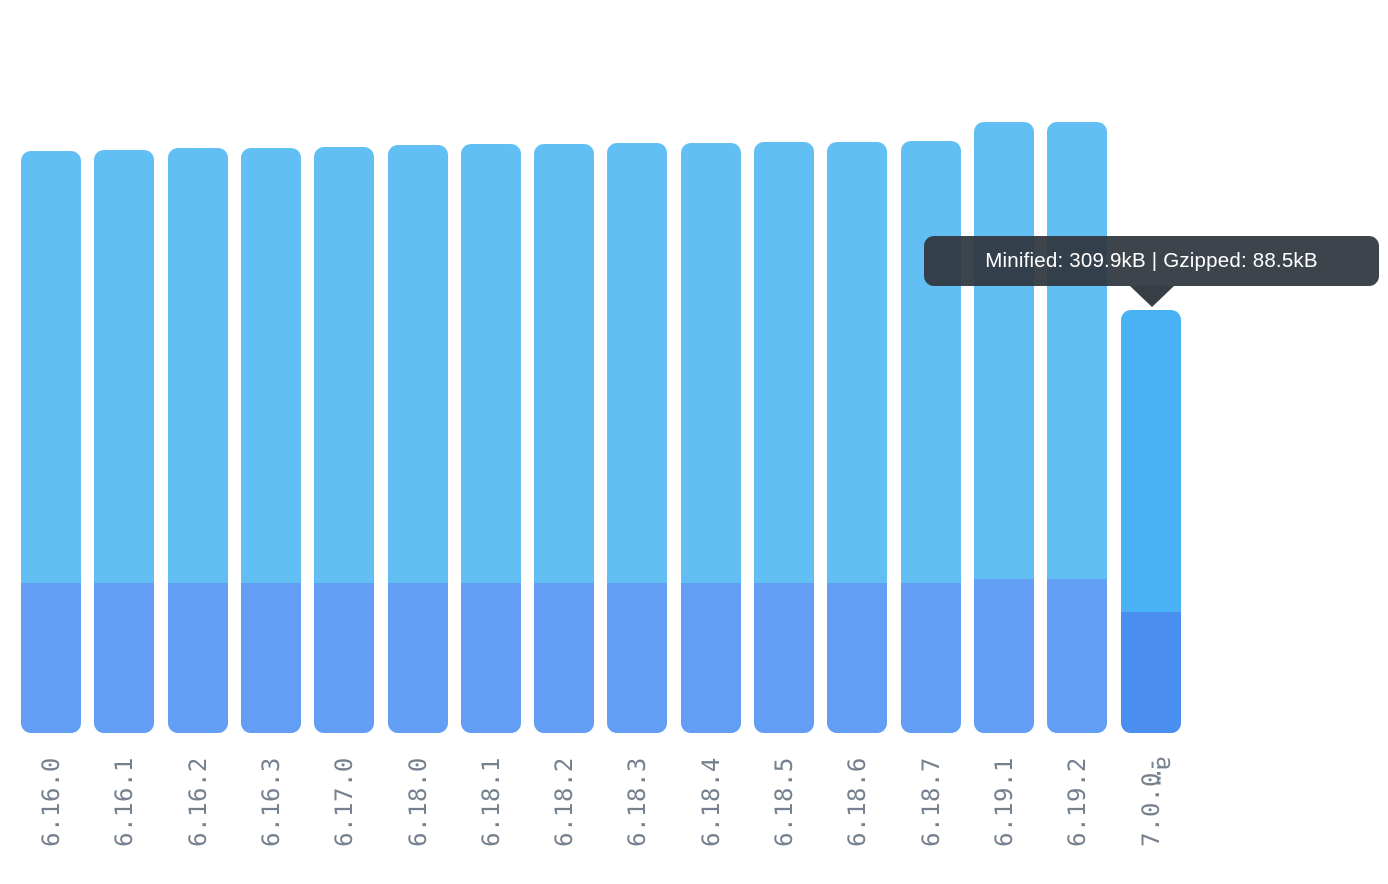 Image resolution: width=1388 pixels, height=884 pixels. I want to click on x-label-6.18.3: 6.18.3, so click(637, 802).